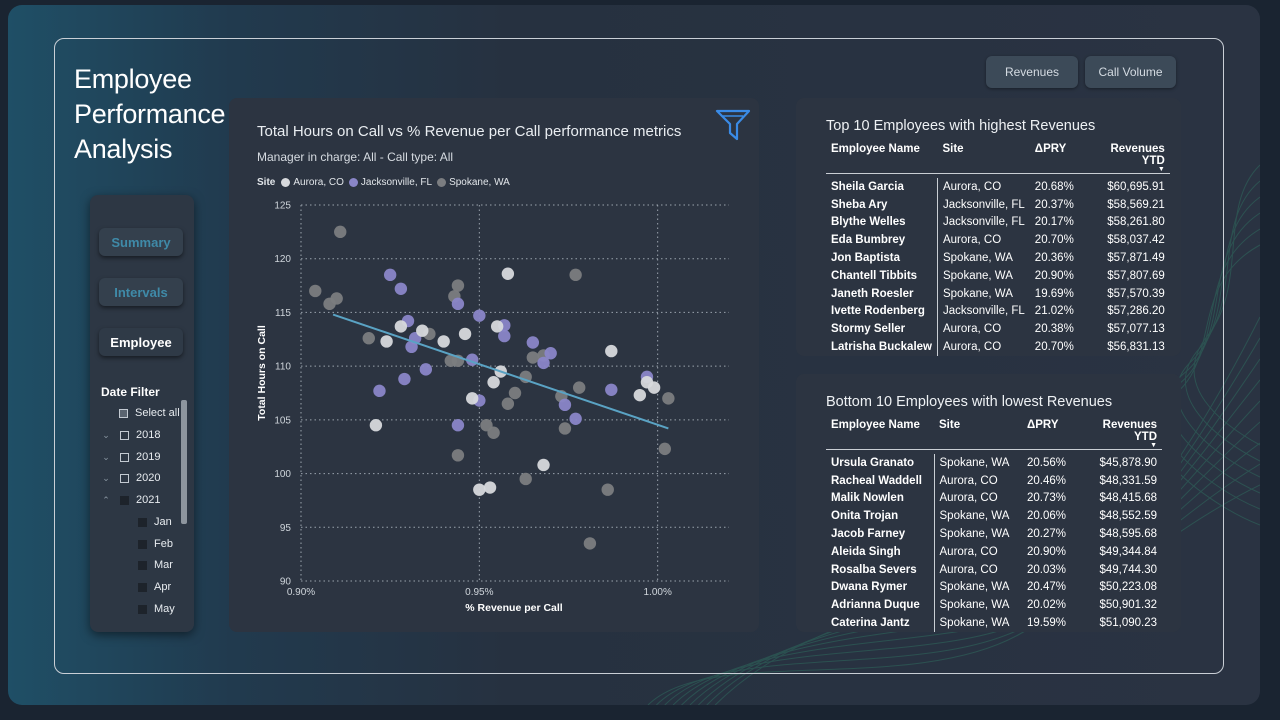  I want to click on month-option-feb: Feb, so click(155, 544).